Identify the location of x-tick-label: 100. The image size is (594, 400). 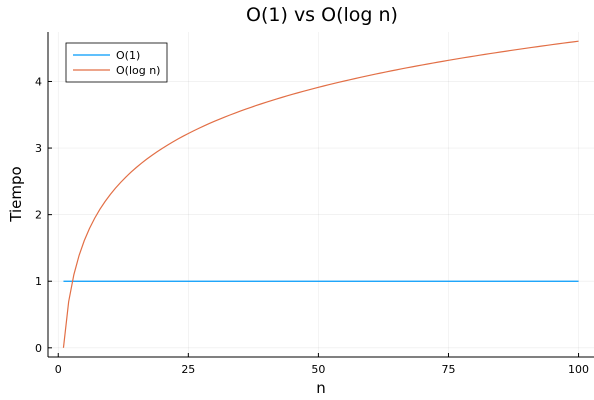
(578, 369).